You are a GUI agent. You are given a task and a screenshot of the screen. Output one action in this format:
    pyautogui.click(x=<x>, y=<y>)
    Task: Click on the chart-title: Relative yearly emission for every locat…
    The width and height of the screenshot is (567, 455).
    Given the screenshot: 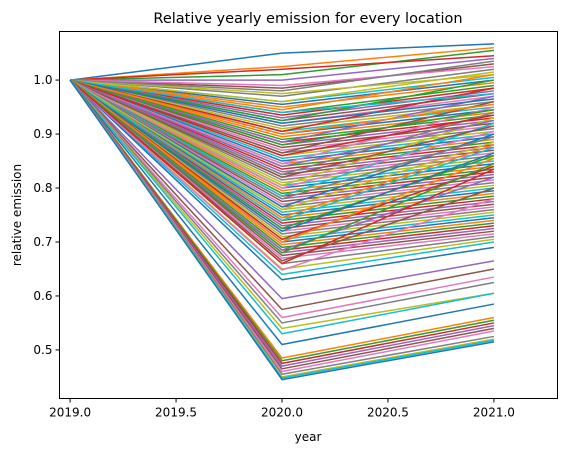 What is the action you would take?
    pyautogui.click(x=307, y=19)
    